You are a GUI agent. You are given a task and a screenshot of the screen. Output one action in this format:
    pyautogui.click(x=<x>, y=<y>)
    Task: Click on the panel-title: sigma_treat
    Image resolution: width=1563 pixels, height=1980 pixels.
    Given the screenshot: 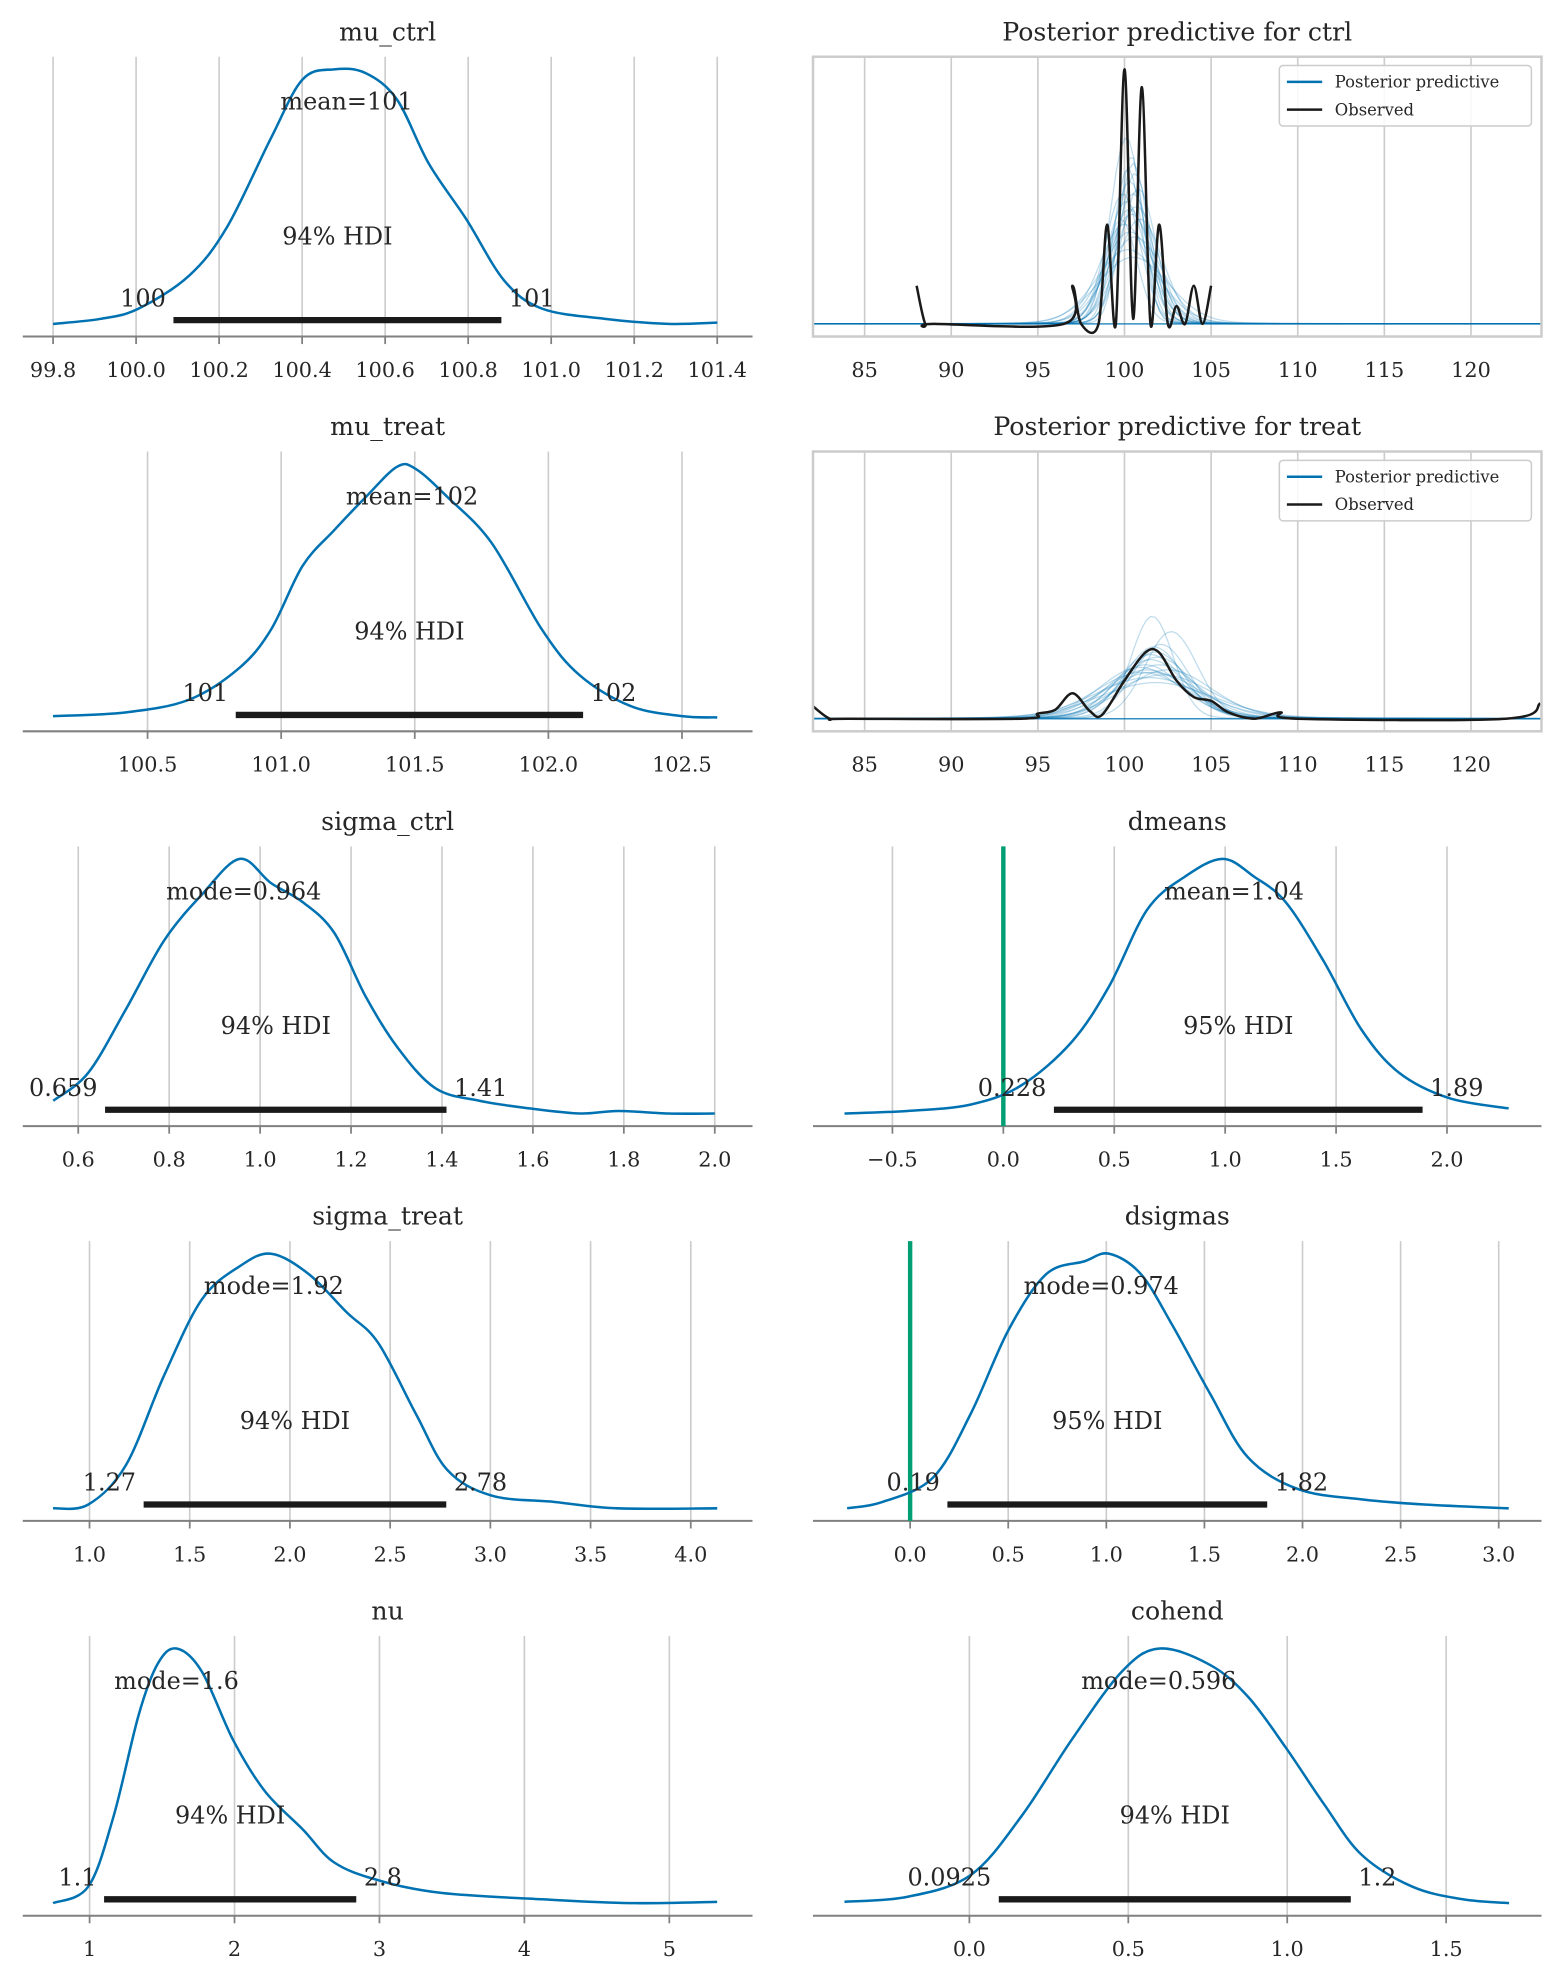 What is the action you would take?
    pyautogui.click(x=387, y=1217)
    